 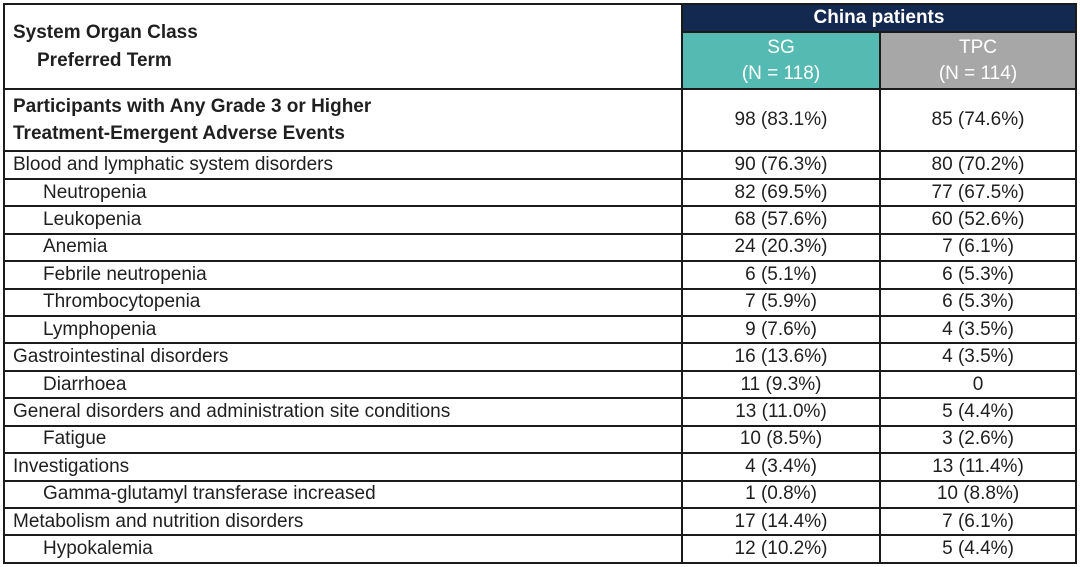 I want to click on sg-value: 7 (5.9%), so click(x=781, y=302).